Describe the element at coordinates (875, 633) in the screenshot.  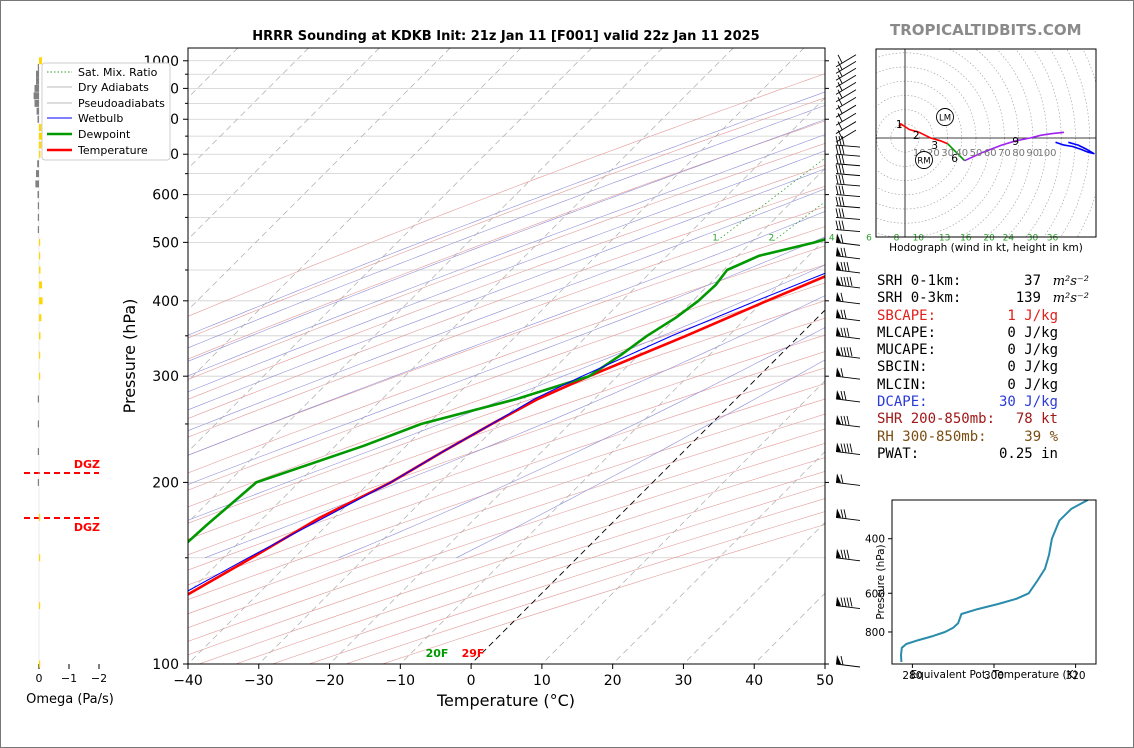
I see `theta-y-tick-label: 800` at that location.